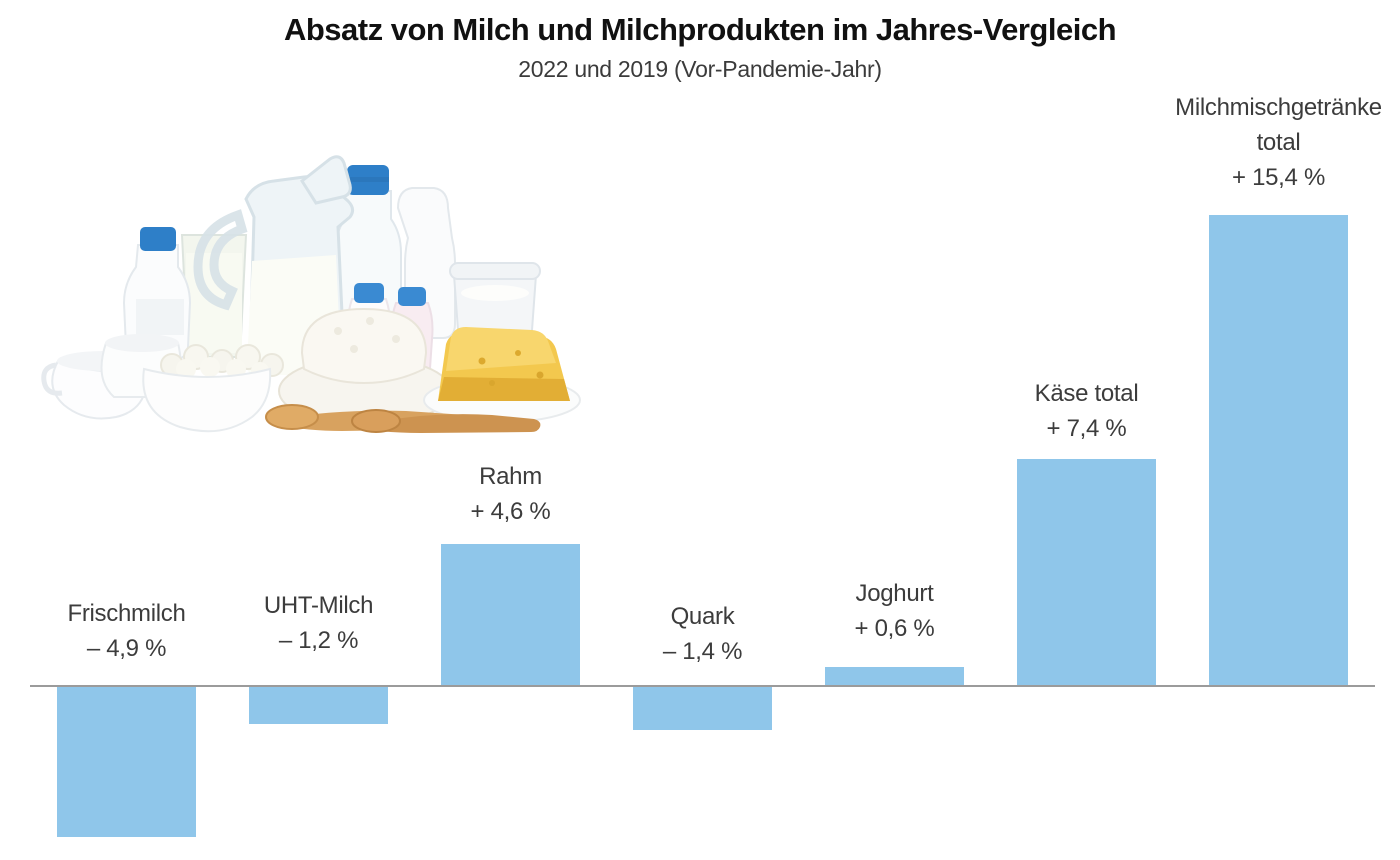  I want to click on category-label: Frischmilch, so click(126, 613).